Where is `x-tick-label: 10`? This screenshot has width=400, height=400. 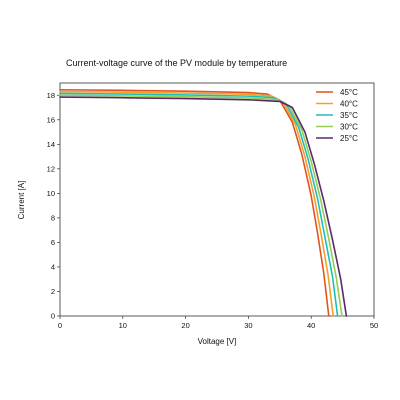
x-tick-label: 10 is located at coordinates (123, 325).